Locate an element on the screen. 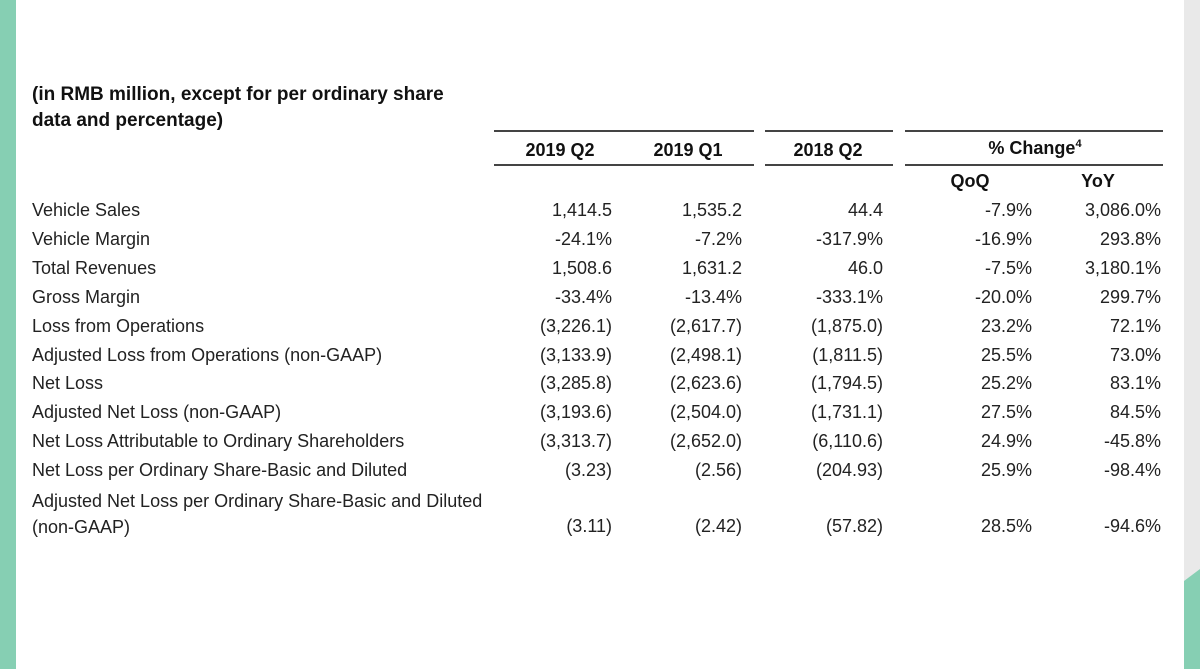 This screenshot has width=1200, height=669. row-label: Loss from Operations is located at coordinates (118, 326).